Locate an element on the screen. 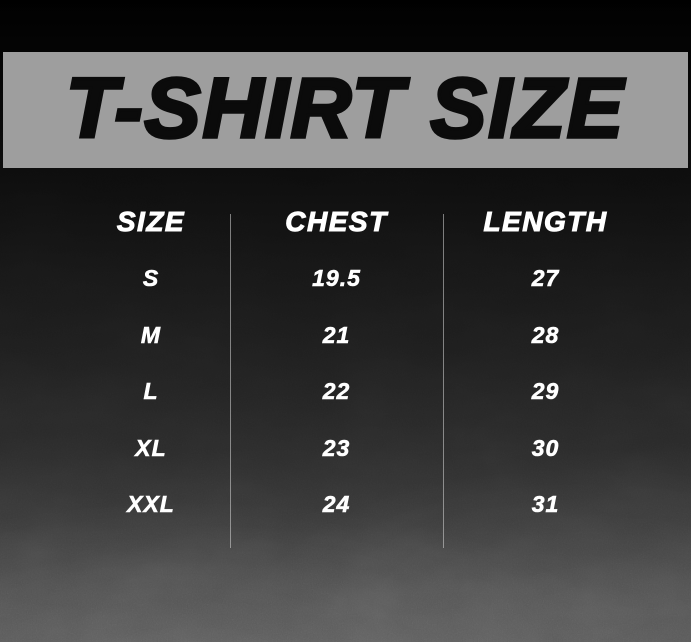 Image resolution: width=691 pixels, height=642 pixels. cell-chest: 21 is located at coordinates (336, 334).